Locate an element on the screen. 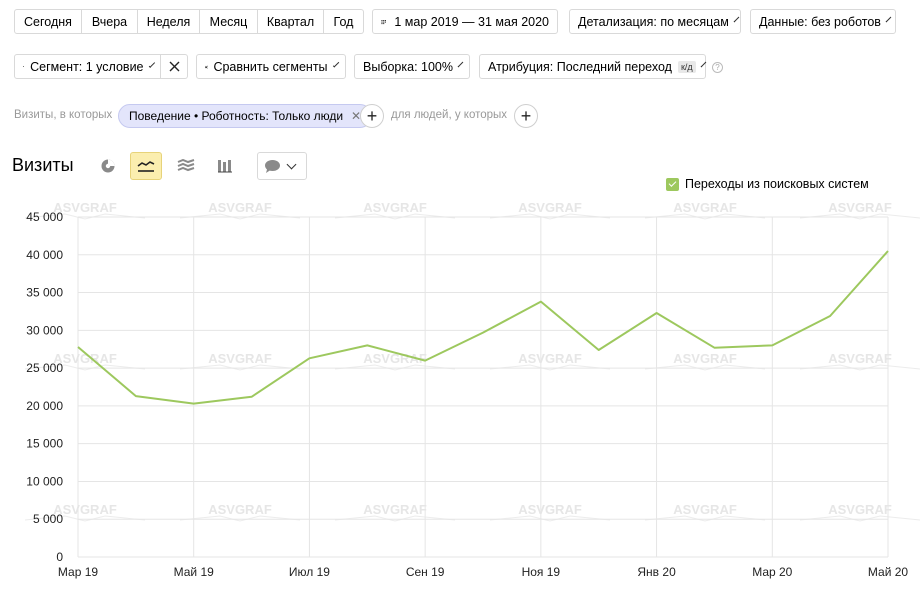 This screenshot has height=590, width=920. period-month-button: Месяц is located at coordinates (229, 21).